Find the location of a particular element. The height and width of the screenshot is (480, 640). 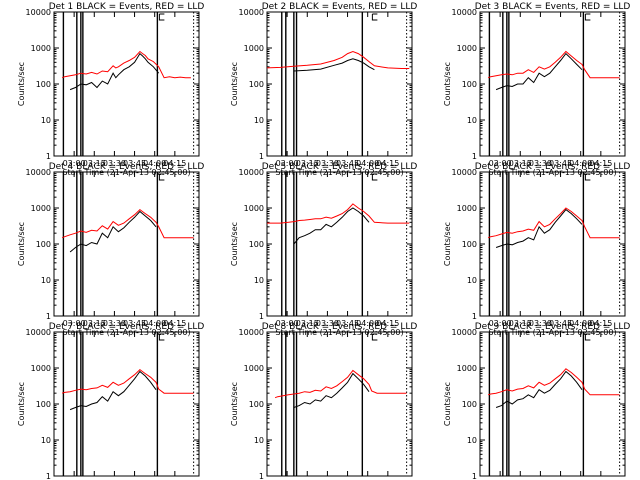

chart-title: Det 8 BLACK = Events, RED = LLD is located at coordinates (340, 327).